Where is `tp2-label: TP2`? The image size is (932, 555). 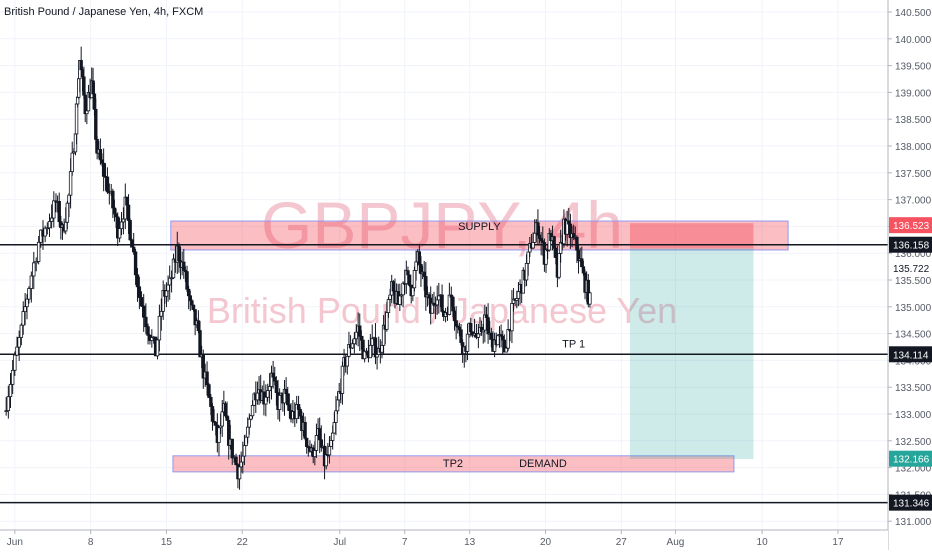
tp2-label: TP2 is located at coordinates (453, 464).